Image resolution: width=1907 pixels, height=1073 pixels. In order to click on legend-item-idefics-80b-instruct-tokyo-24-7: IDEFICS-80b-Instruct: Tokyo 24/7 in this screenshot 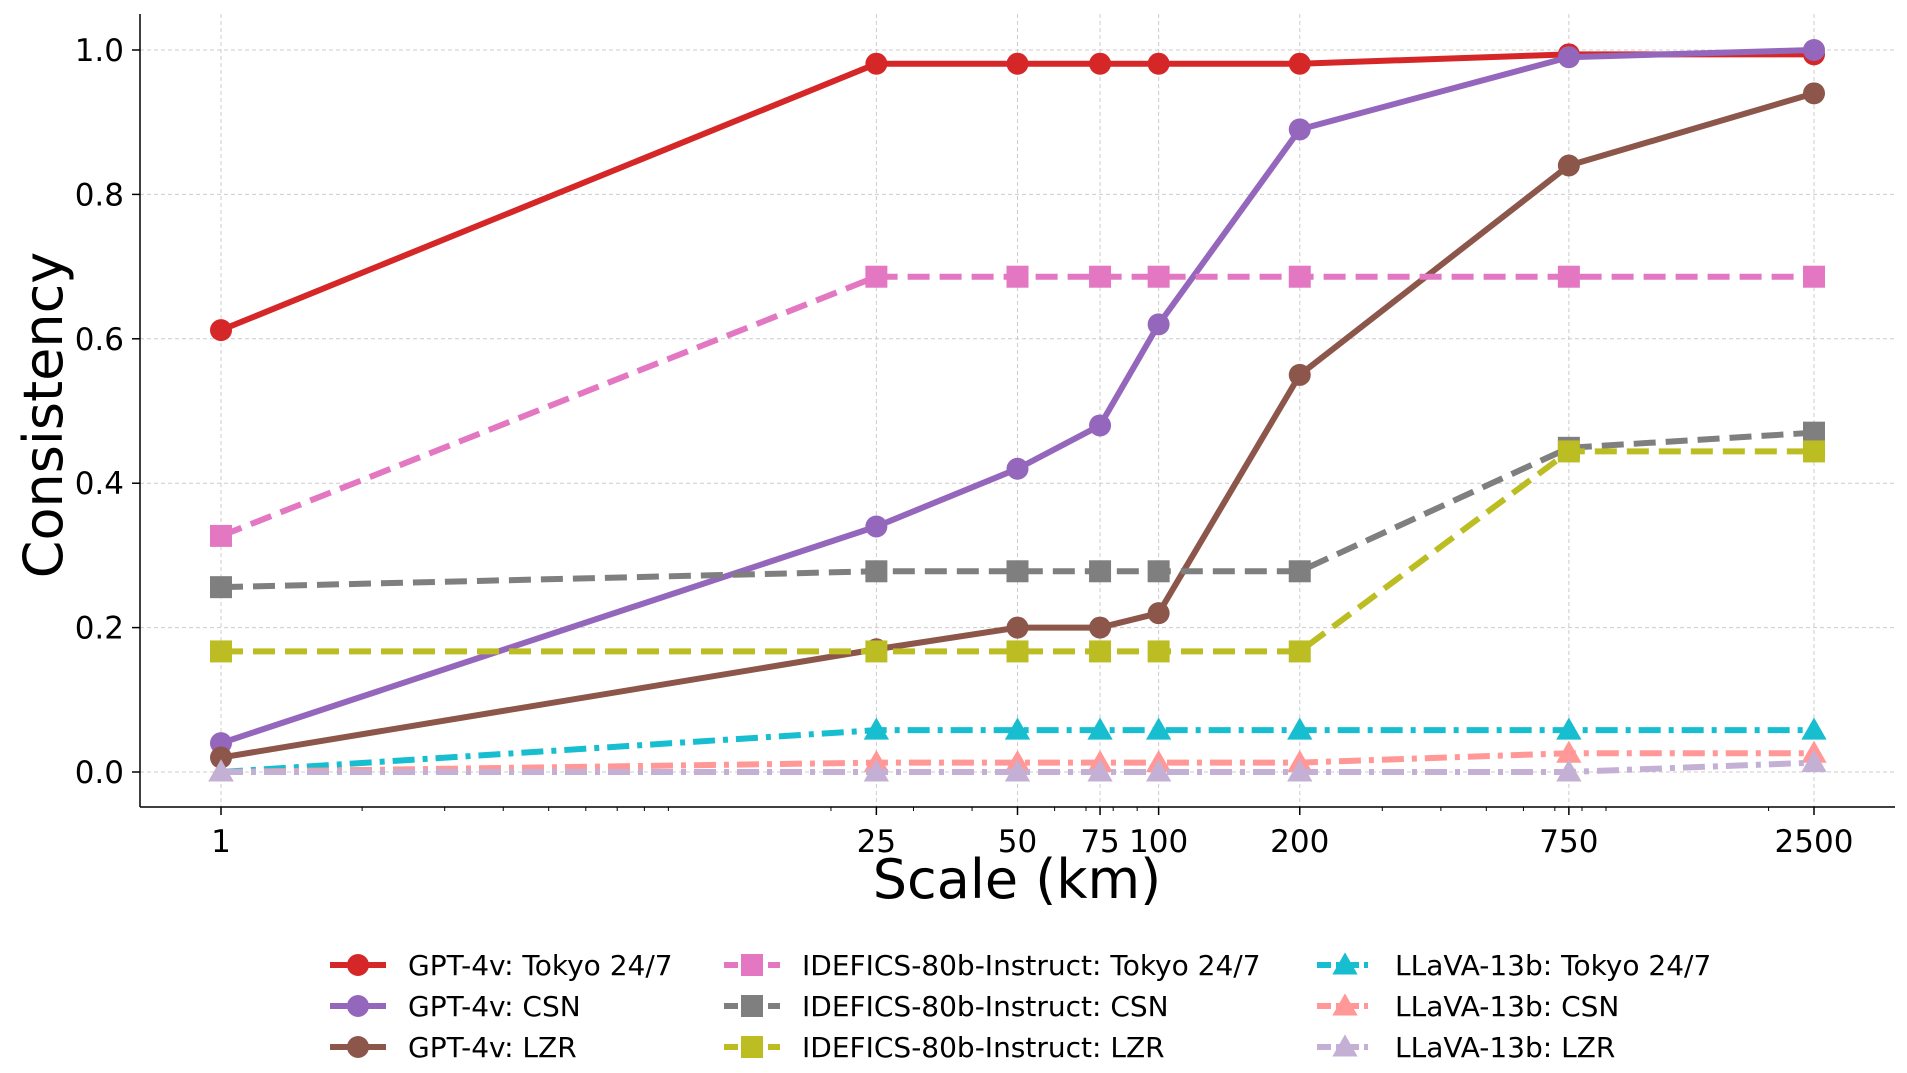, I will do `click(992, 965)`.